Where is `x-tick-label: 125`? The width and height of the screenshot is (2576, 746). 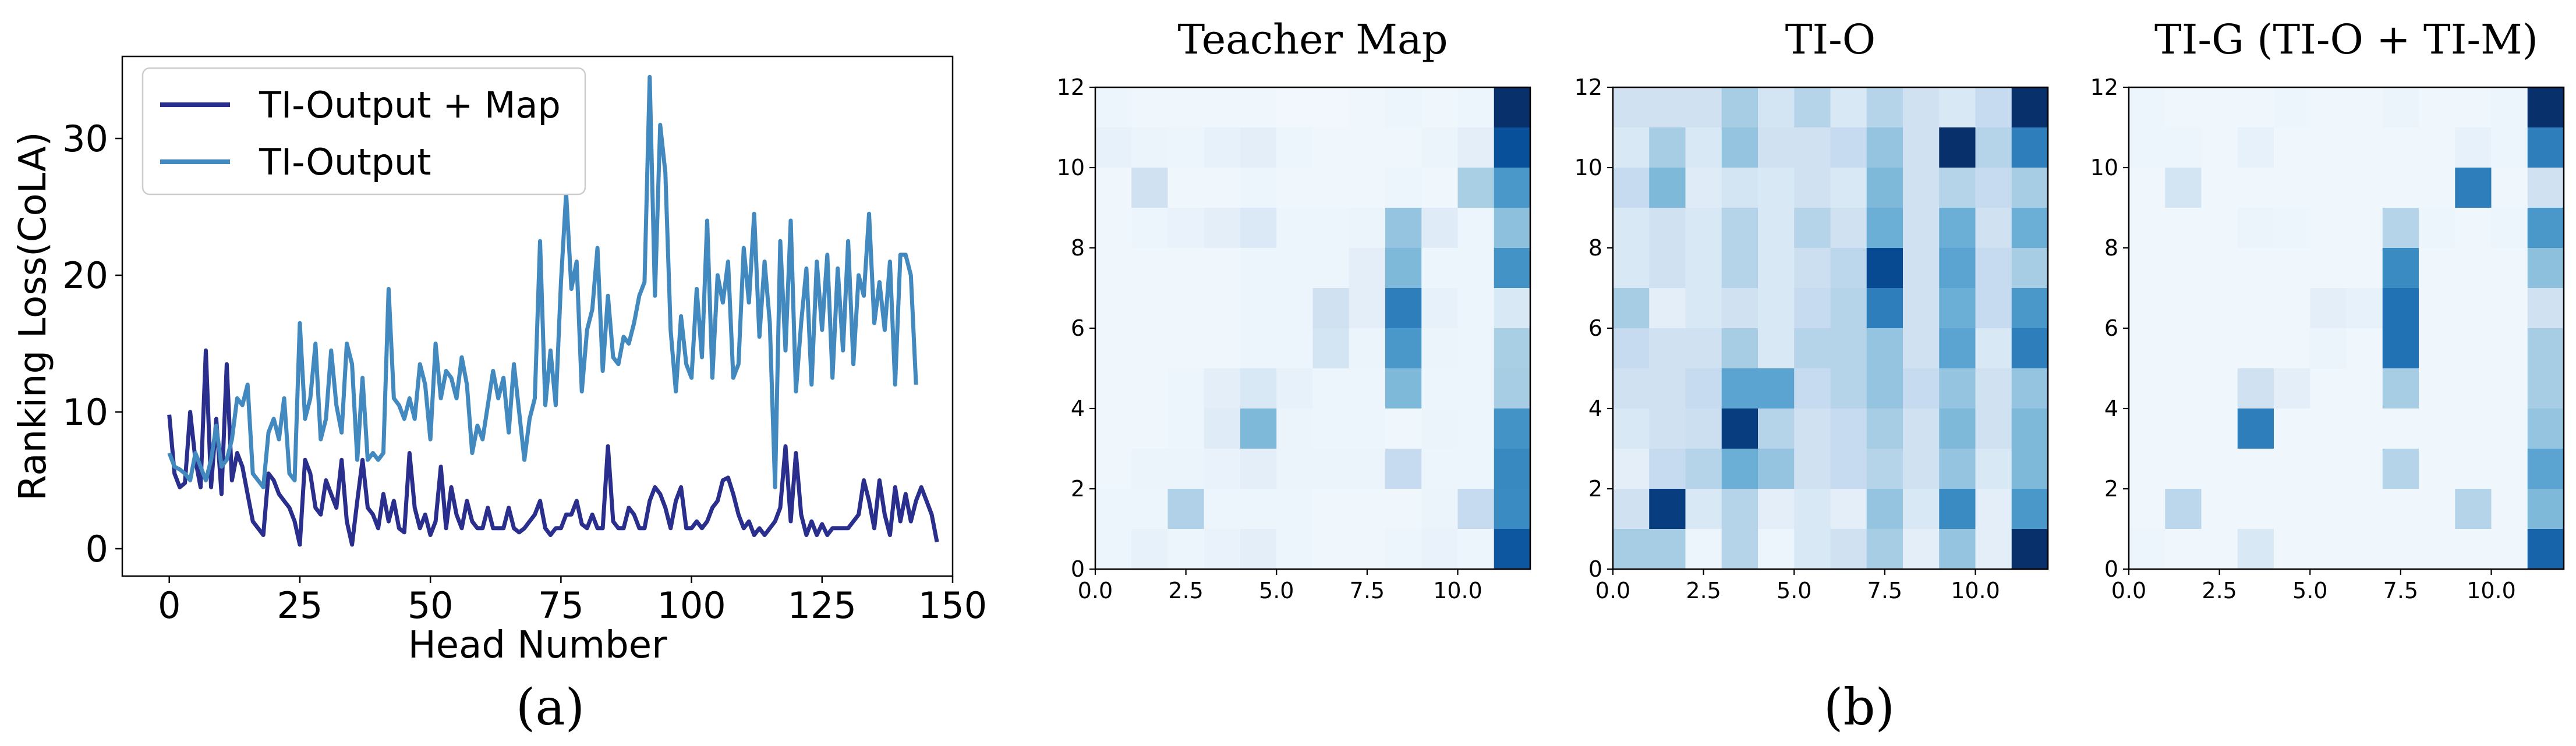
x-tick-label: 125 is located at coordinates (822, 605).